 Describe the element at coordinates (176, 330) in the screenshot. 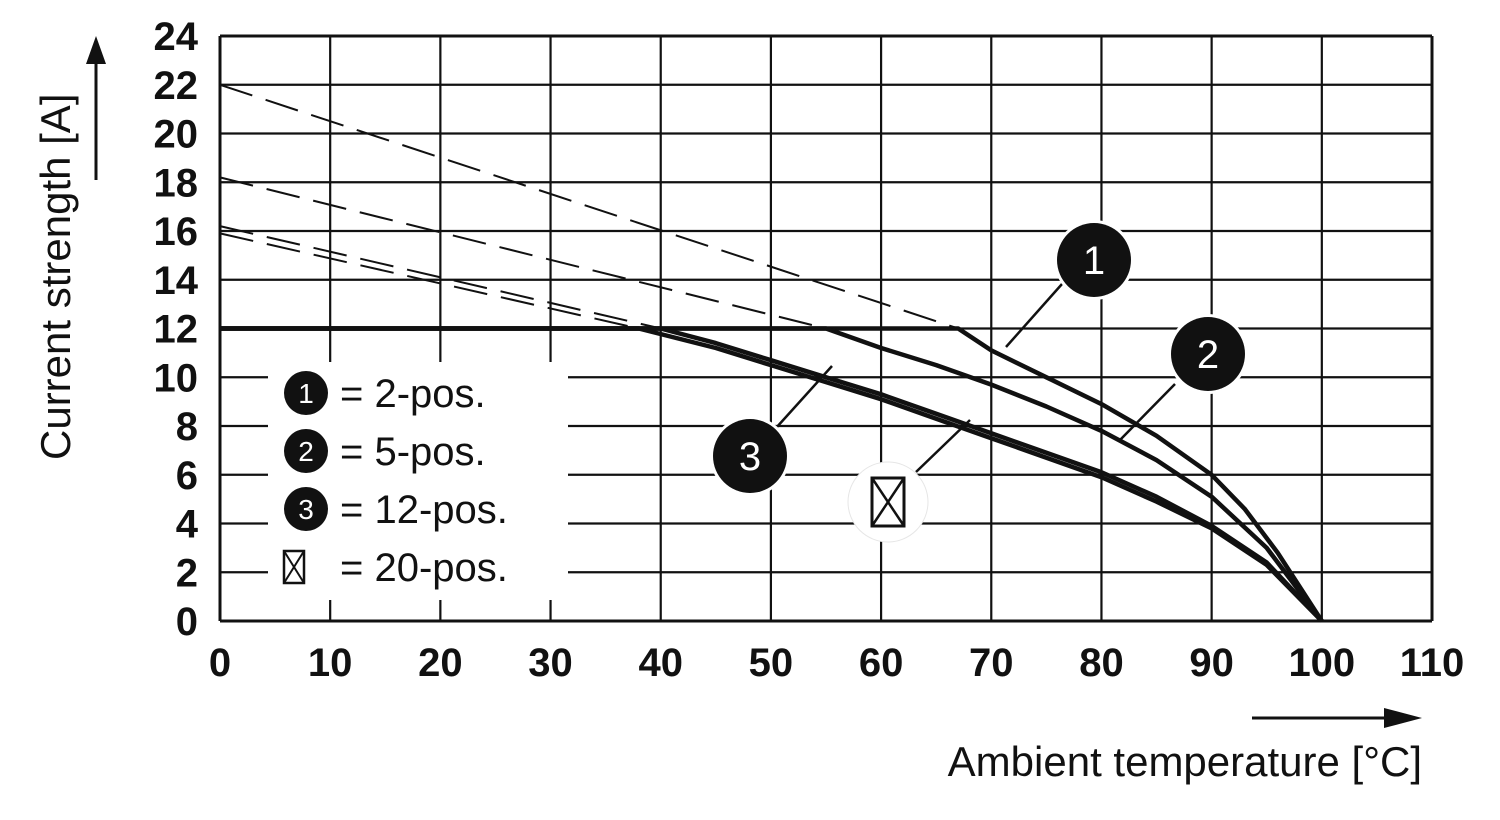

I see `y-tick-label: 12` at that location.